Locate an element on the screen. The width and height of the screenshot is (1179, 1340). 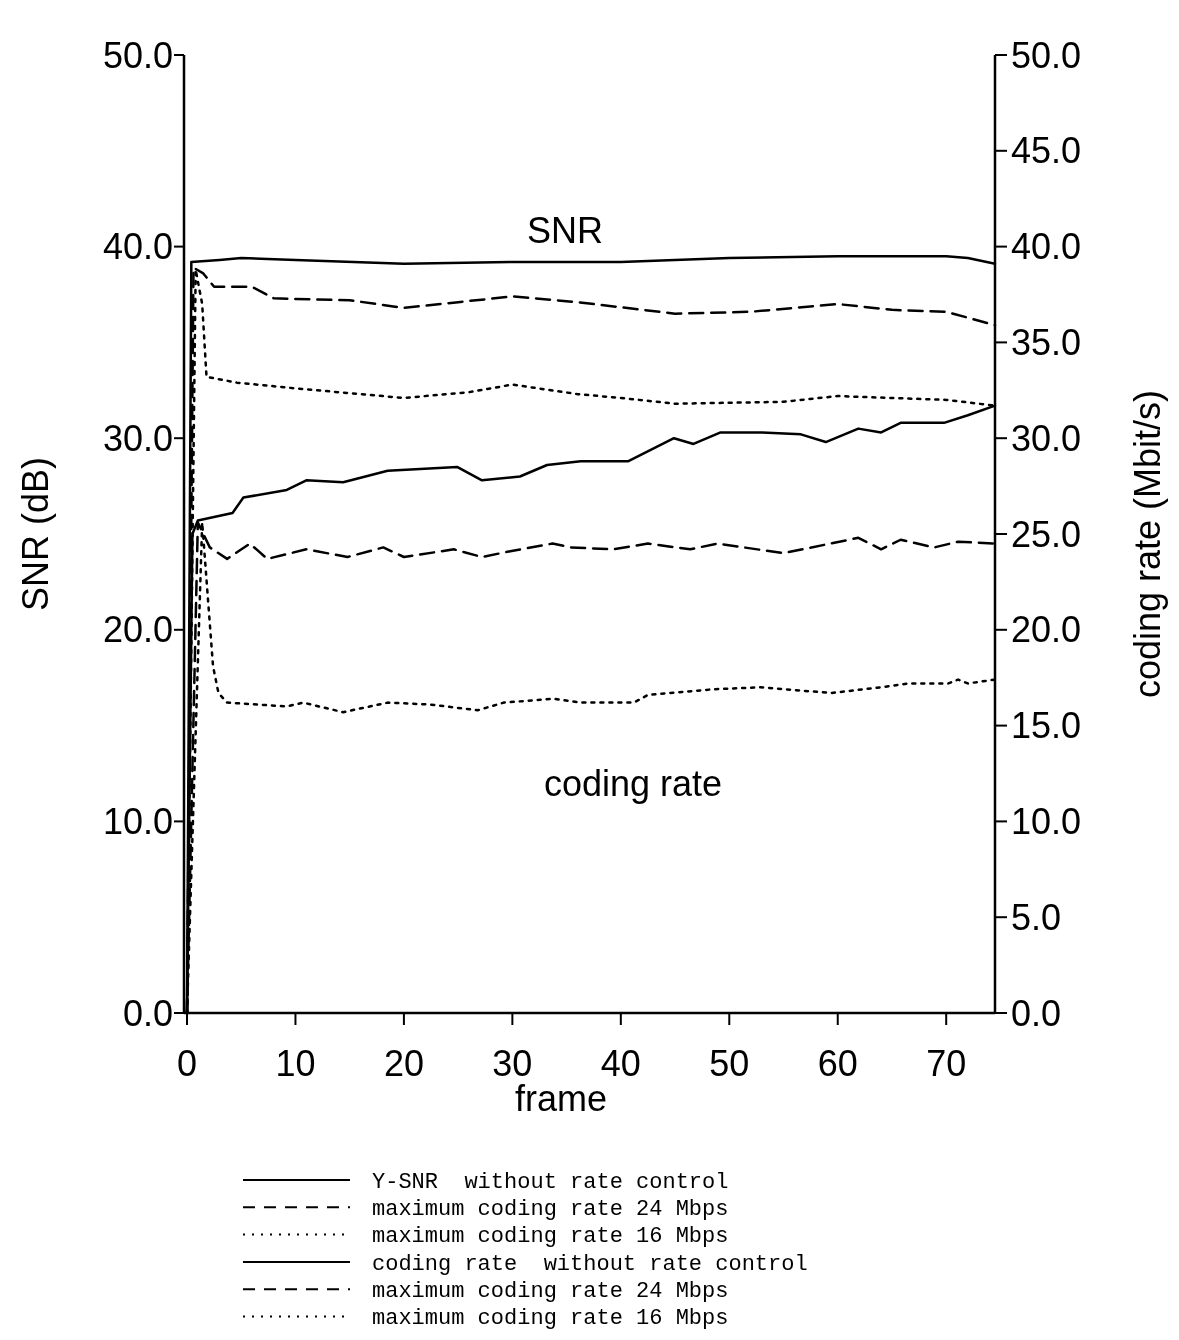
y2-tick-label: 30.0 is located at coordinates (1046, 438).